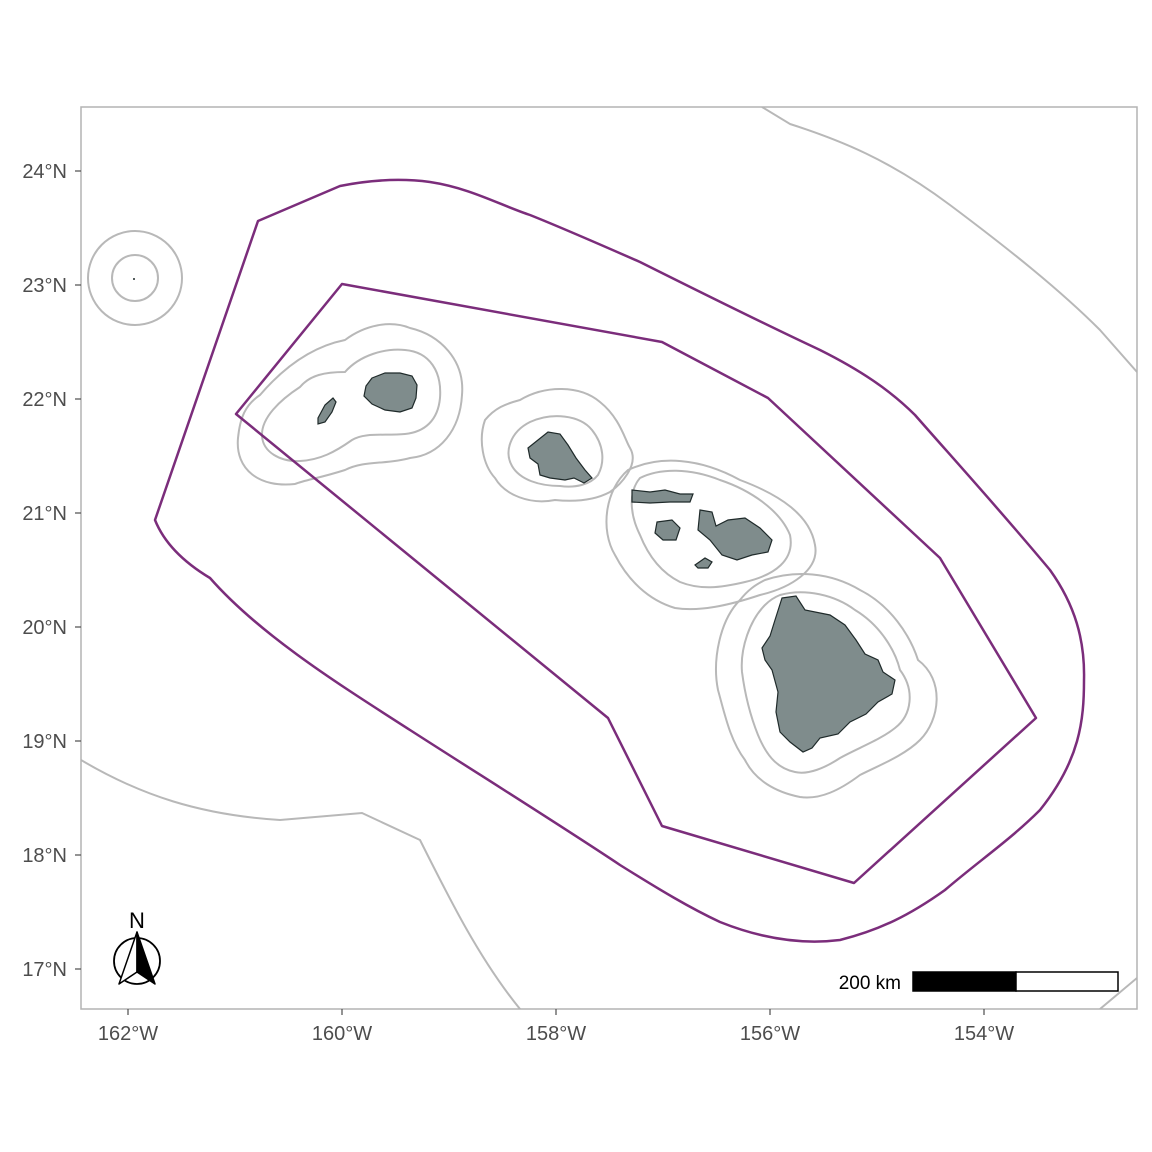  Describe the element at coordinates (44, 628) in the screenshot. I see `y-tick-label: 20°N` at that location.